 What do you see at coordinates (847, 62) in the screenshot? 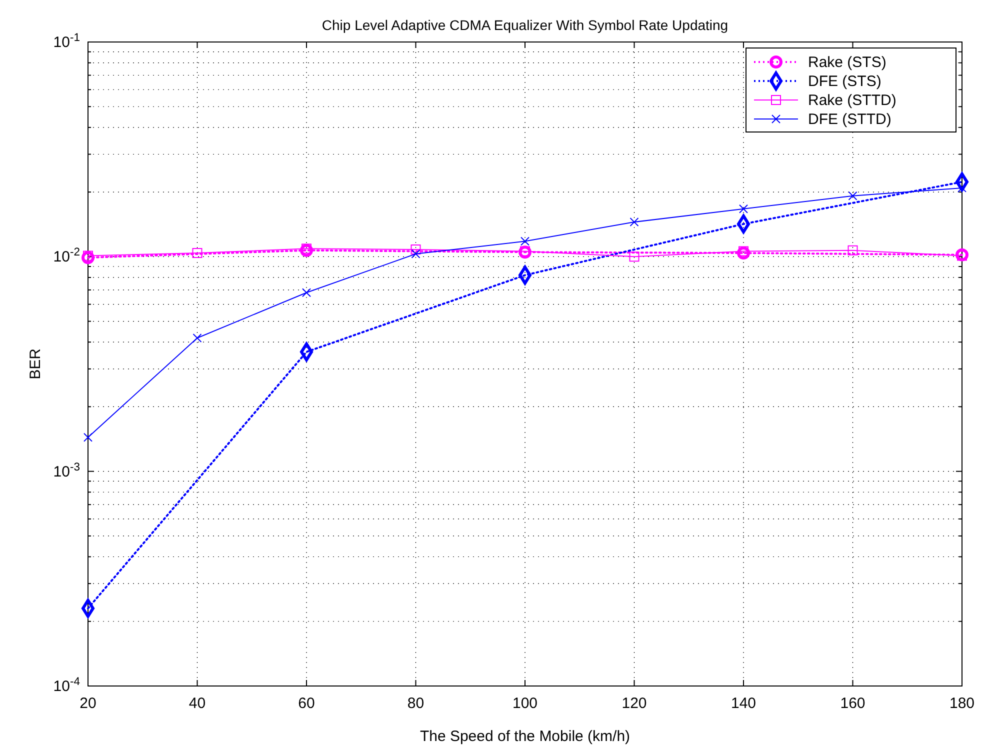
I see `legend-label: Rake (STS)` at bounding box center [847, 62].